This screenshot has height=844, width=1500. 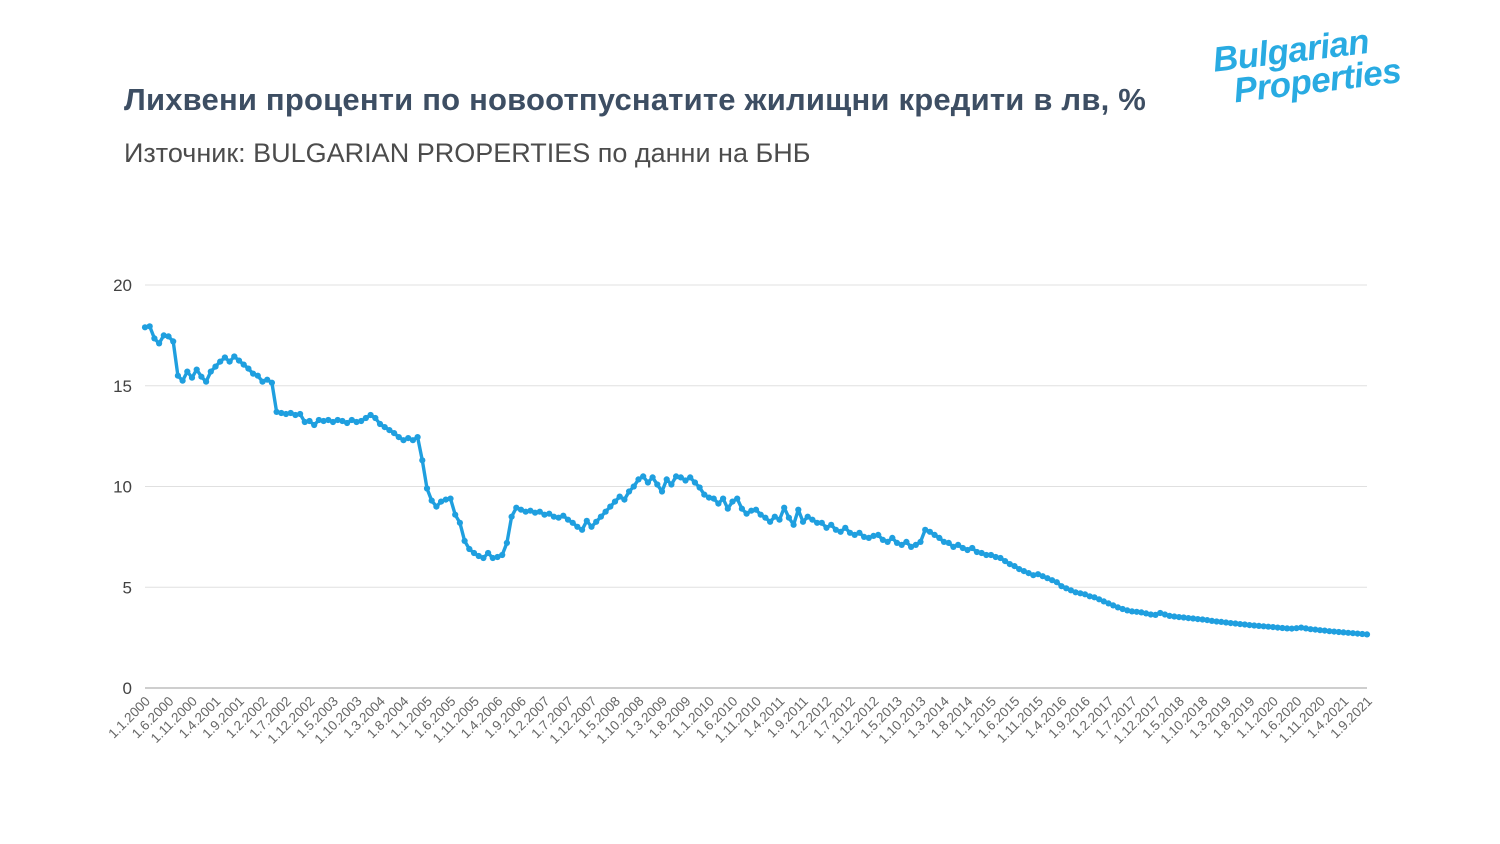 I want to click on y-axis-tick-label: 5, so click(x=127, y=587).